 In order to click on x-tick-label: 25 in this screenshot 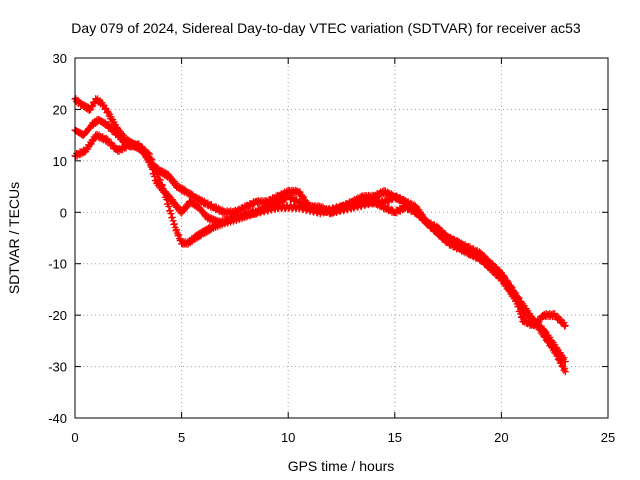, I will do `click(608, 437)`.